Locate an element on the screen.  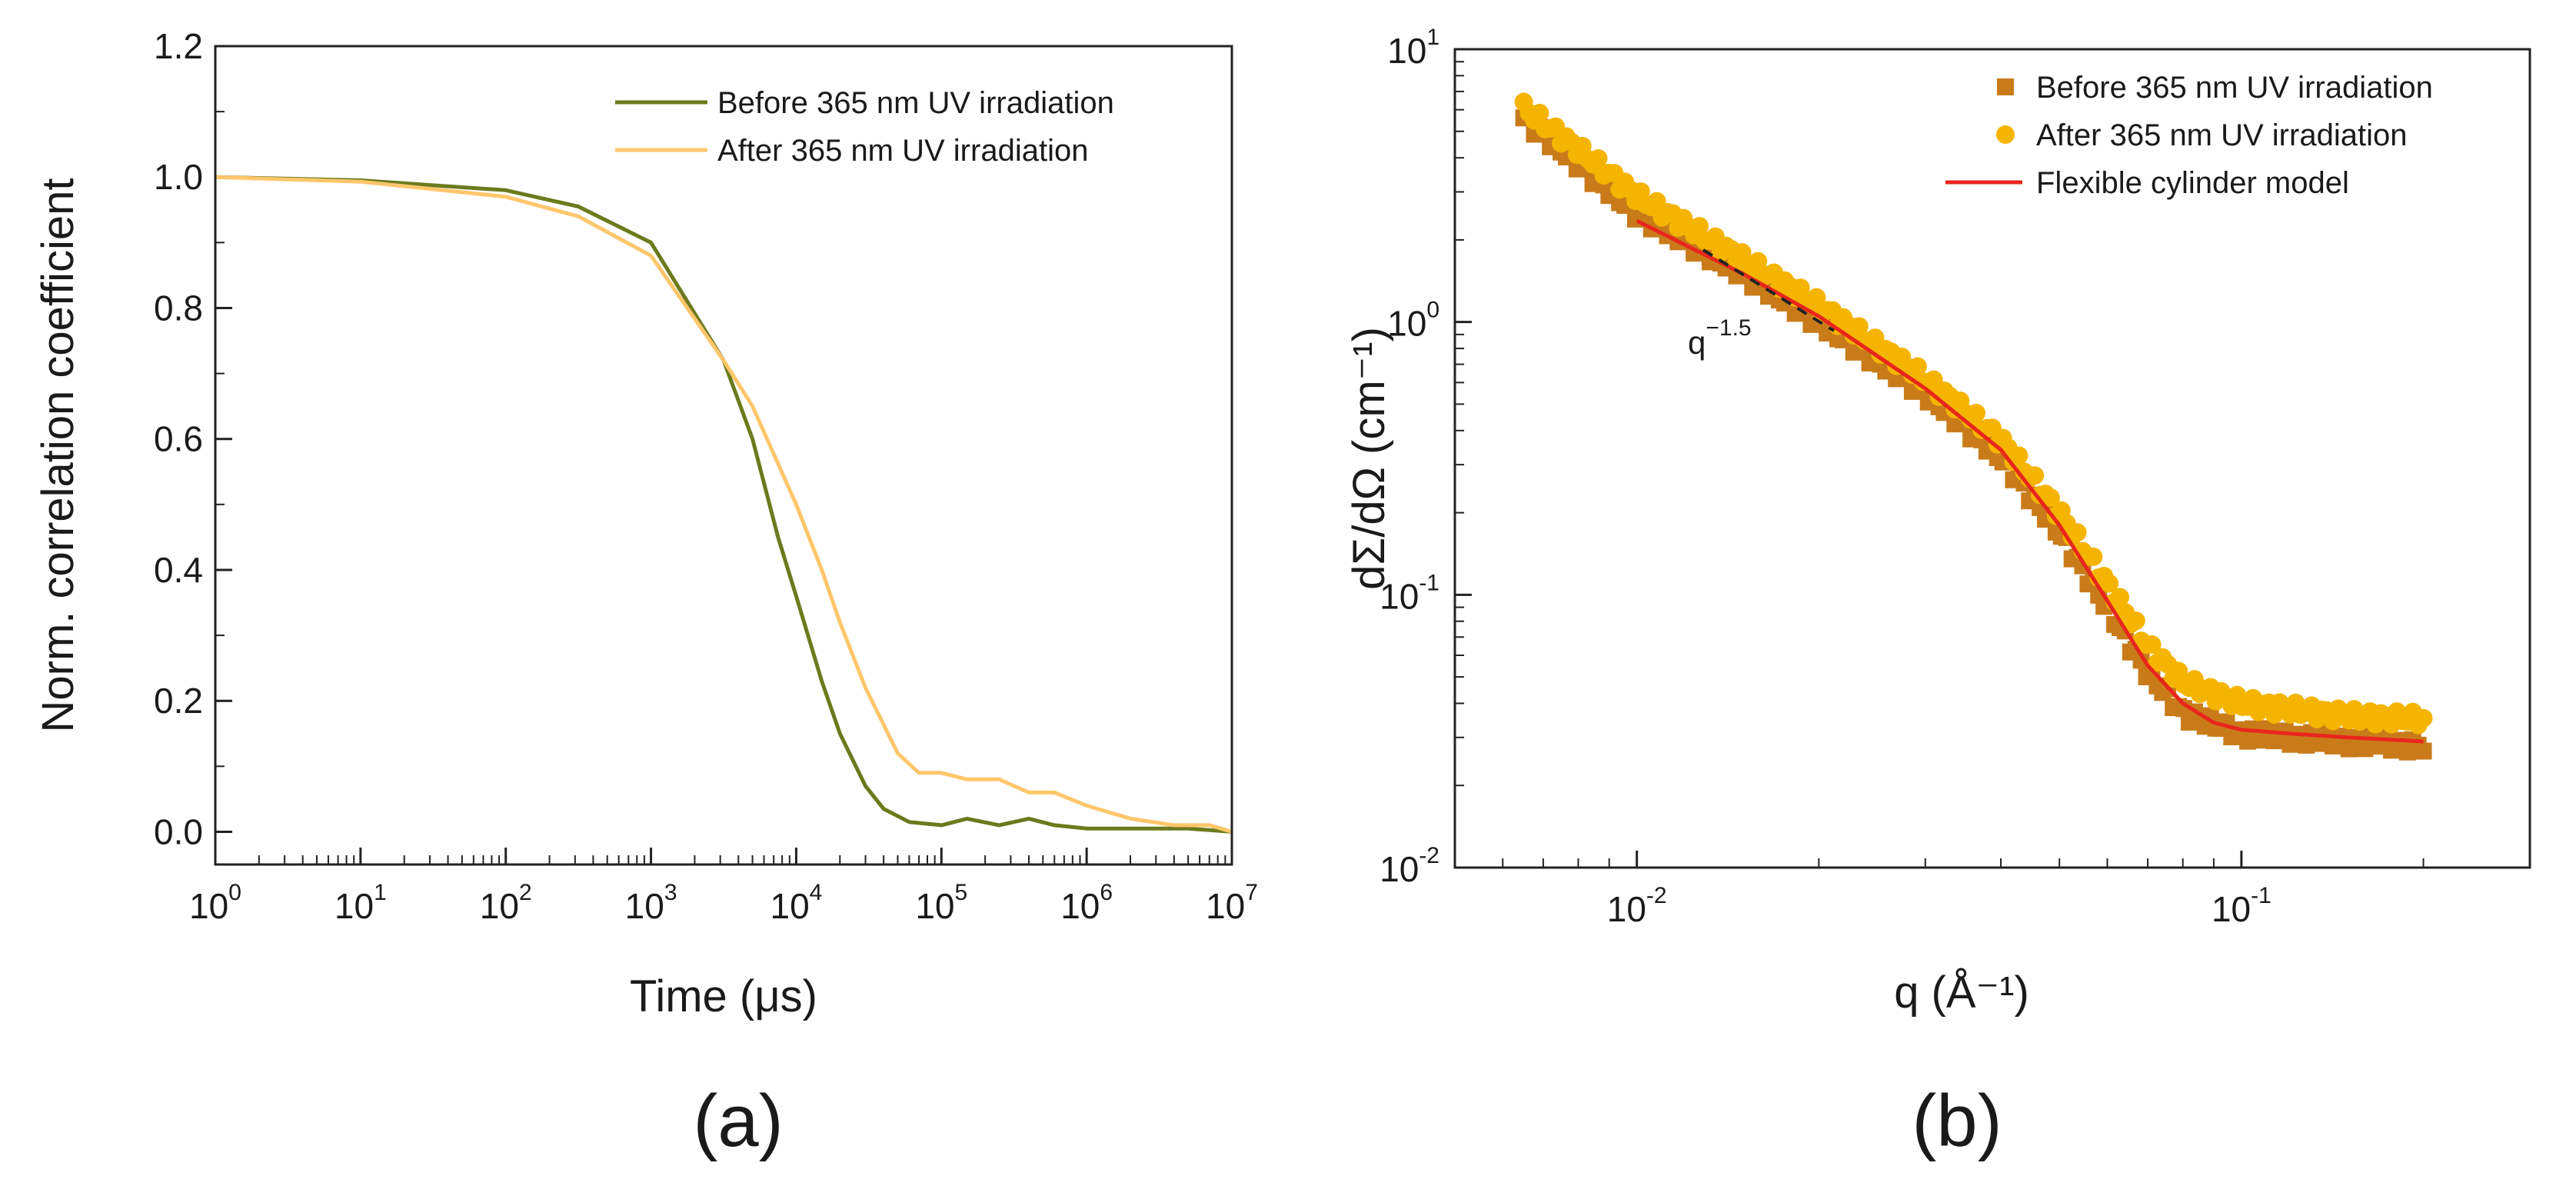
y-tick-label: 1.0 is located at coordinates (178, 177).